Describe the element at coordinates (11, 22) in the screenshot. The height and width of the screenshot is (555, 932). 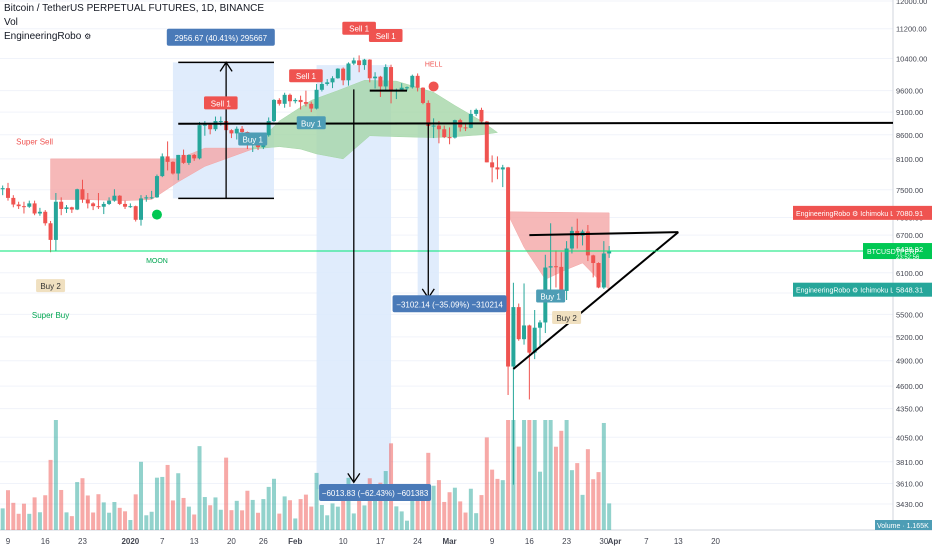
I see `volume-legend: Vol` at that location.